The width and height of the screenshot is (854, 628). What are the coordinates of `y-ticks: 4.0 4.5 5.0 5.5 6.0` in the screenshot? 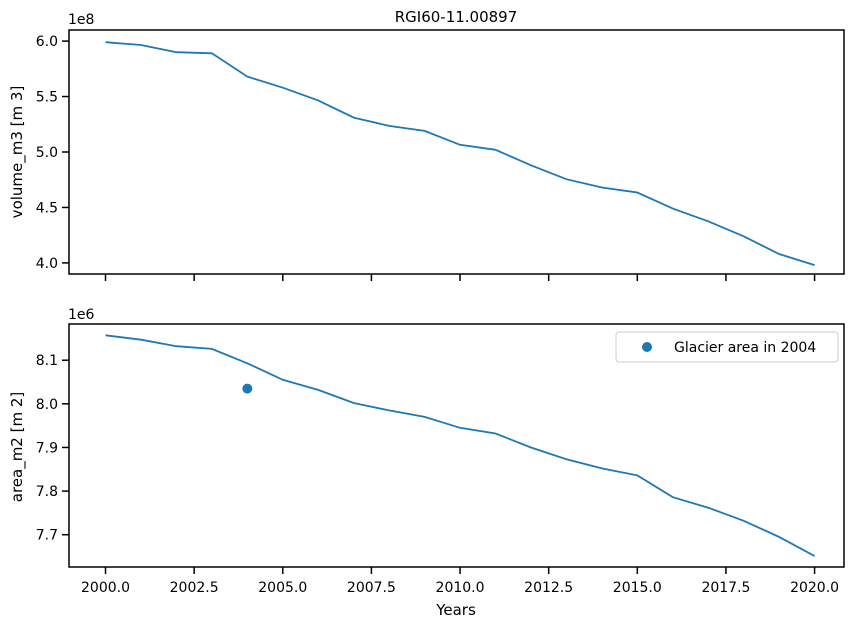 It's located at (52, 153).